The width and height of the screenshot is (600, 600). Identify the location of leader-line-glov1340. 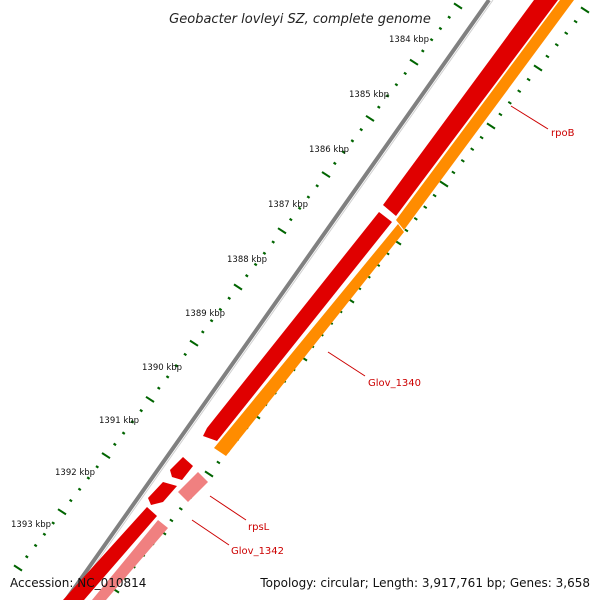
(346, 364).